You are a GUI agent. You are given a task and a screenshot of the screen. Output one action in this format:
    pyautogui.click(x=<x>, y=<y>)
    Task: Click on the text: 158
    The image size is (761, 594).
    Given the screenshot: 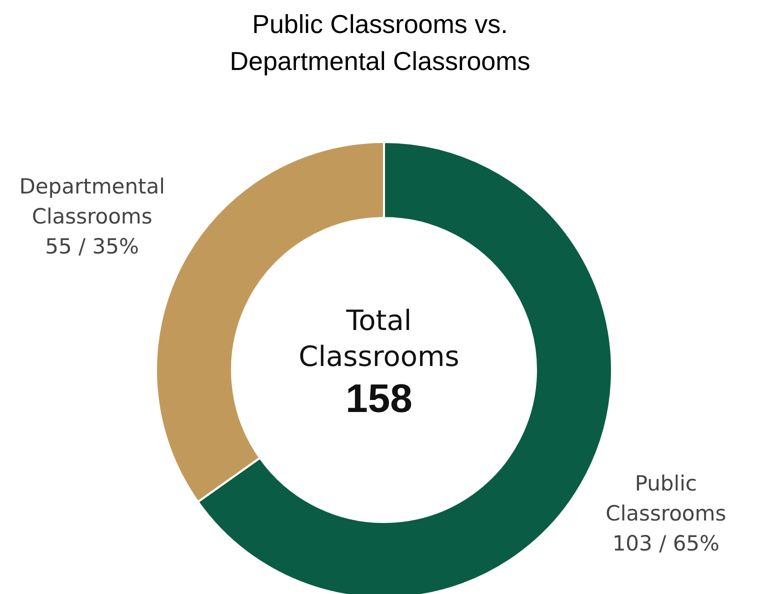 What is the action you would take?
    pyautogui.click(x=379, y=399)
    